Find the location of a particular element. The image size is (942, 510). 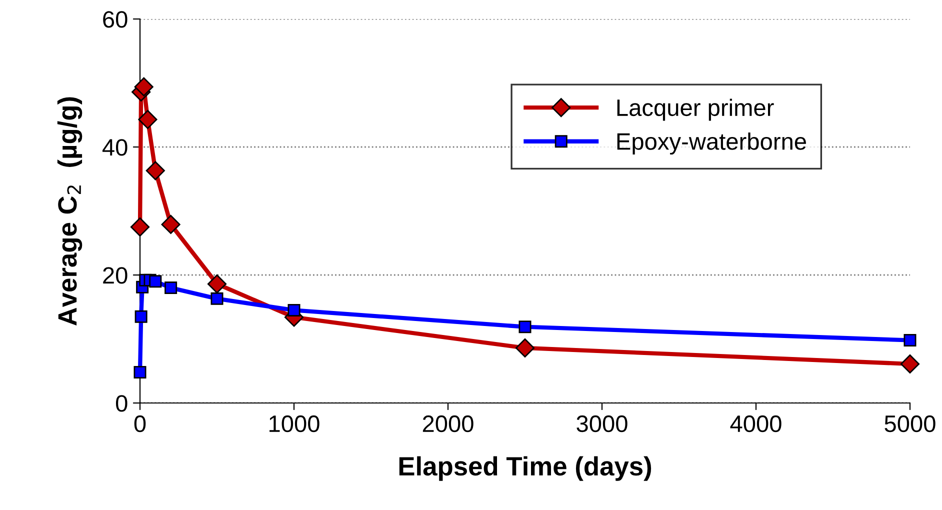

legend-label: Lacquer primer is located at coordinates (695, 109).